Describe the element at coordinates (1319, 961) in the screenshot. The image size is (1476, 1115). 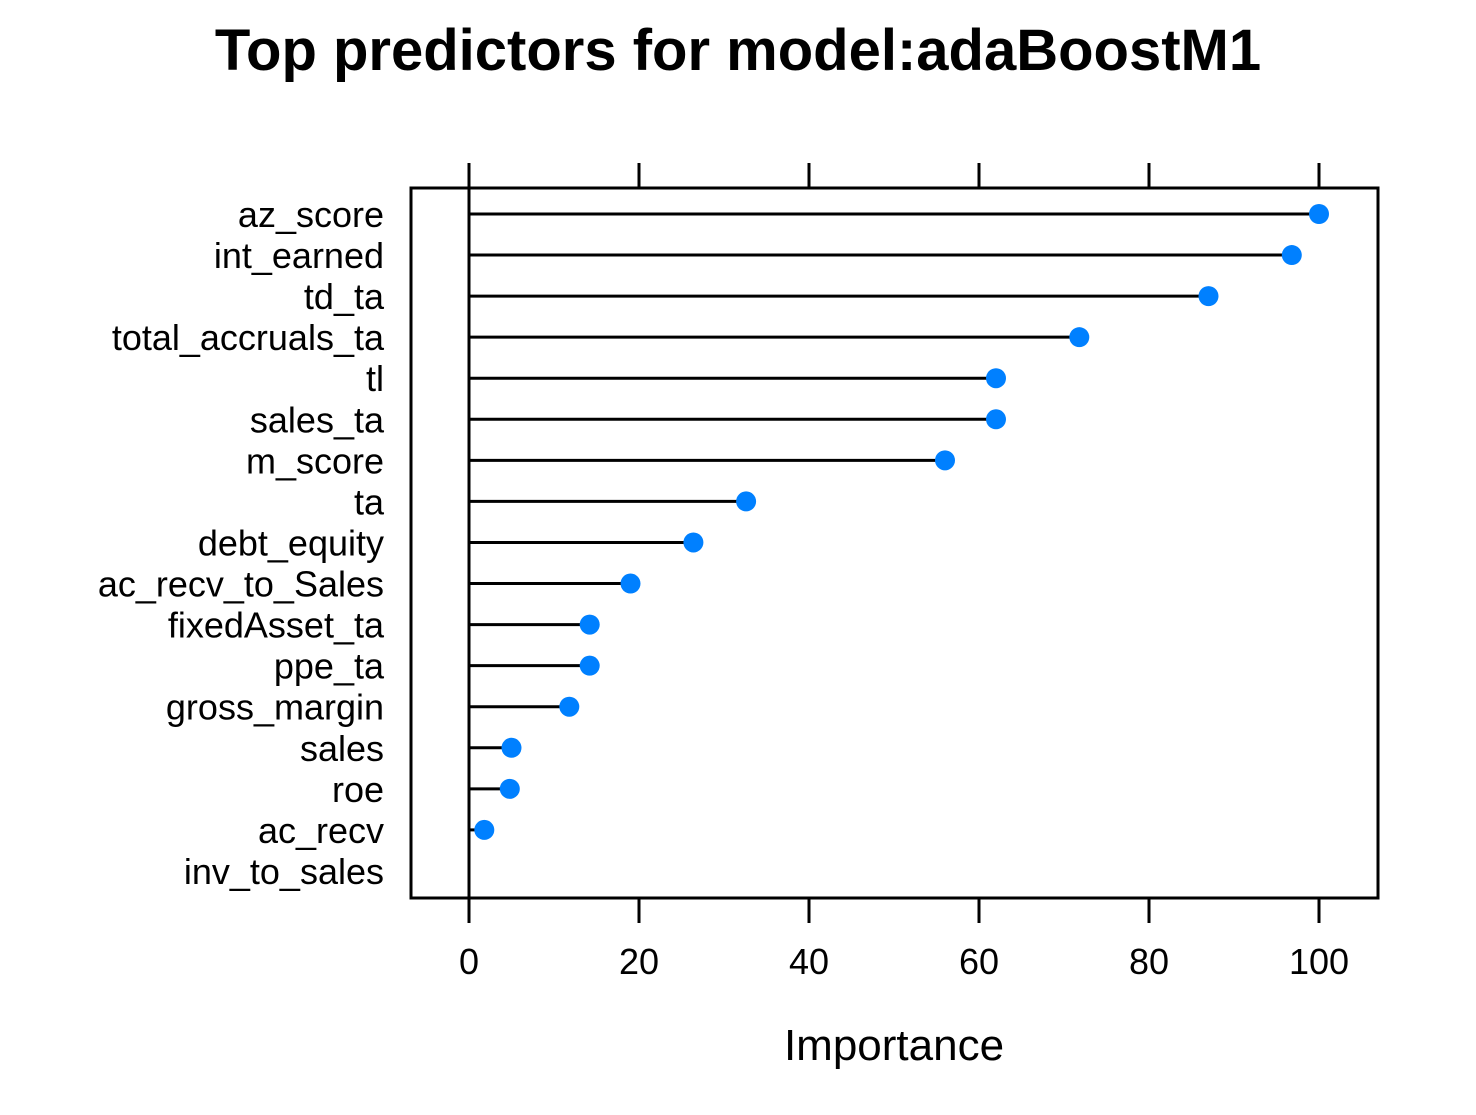
I see `x-tick-label: 100` at that location.